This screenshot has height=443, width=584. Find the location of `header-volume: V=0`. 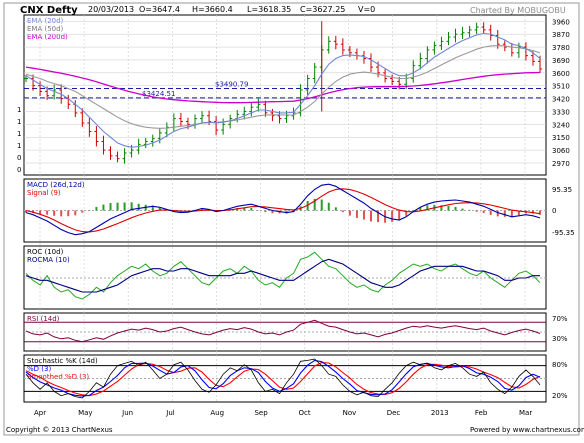

header-volume: V=0 is located at coordinates (366, 9).